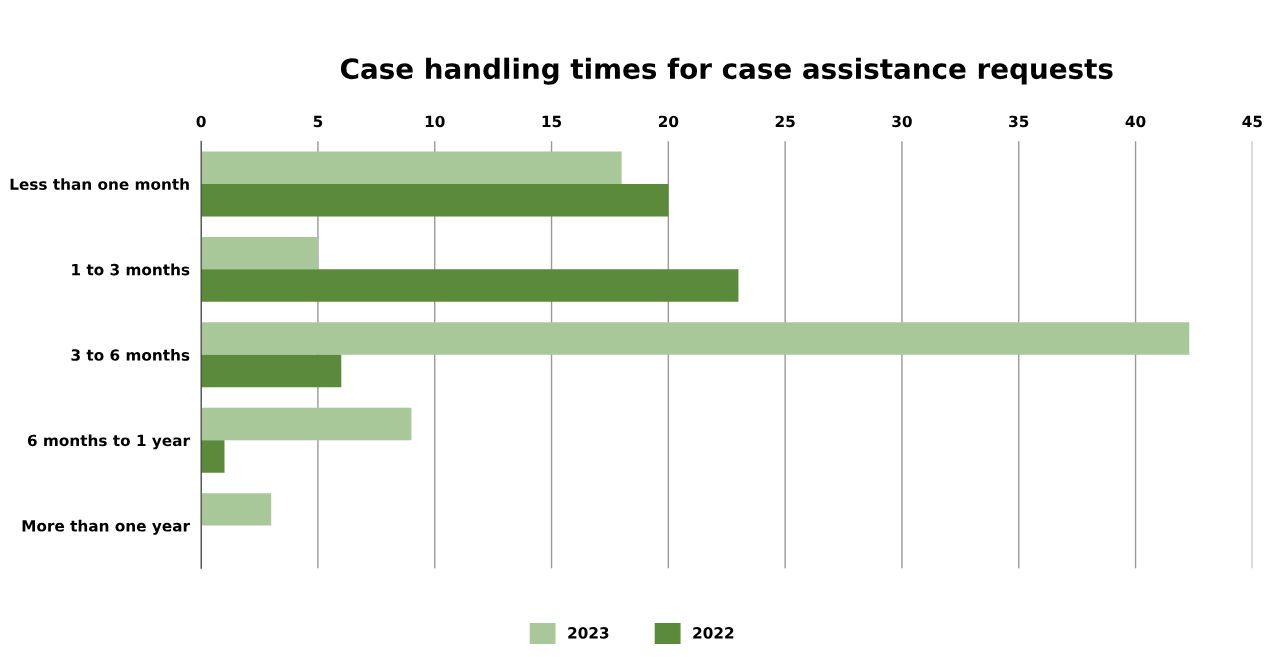 This screenshot has width=1265, height=657. What do you see at coordinates (1252, 121) in the screenshot?
I see `x-tick-label: 45` at bounding box center [1252, 121].